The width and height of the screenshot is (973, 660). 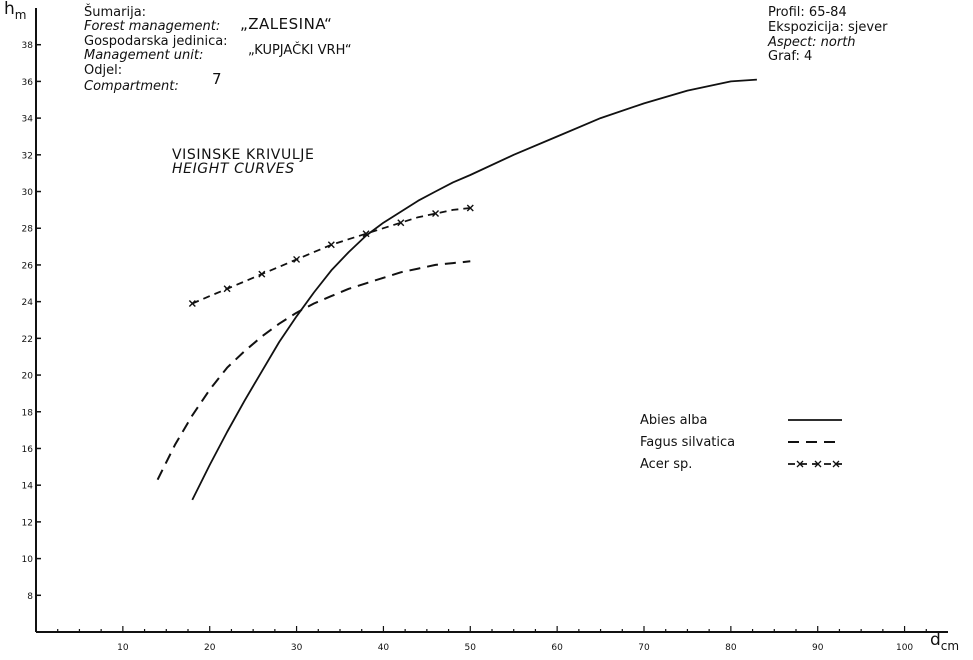 What do you see at coordinates (28, 83) in the screenshot?
I see `y-tick-label: 36` at bounding box center [28, 83].